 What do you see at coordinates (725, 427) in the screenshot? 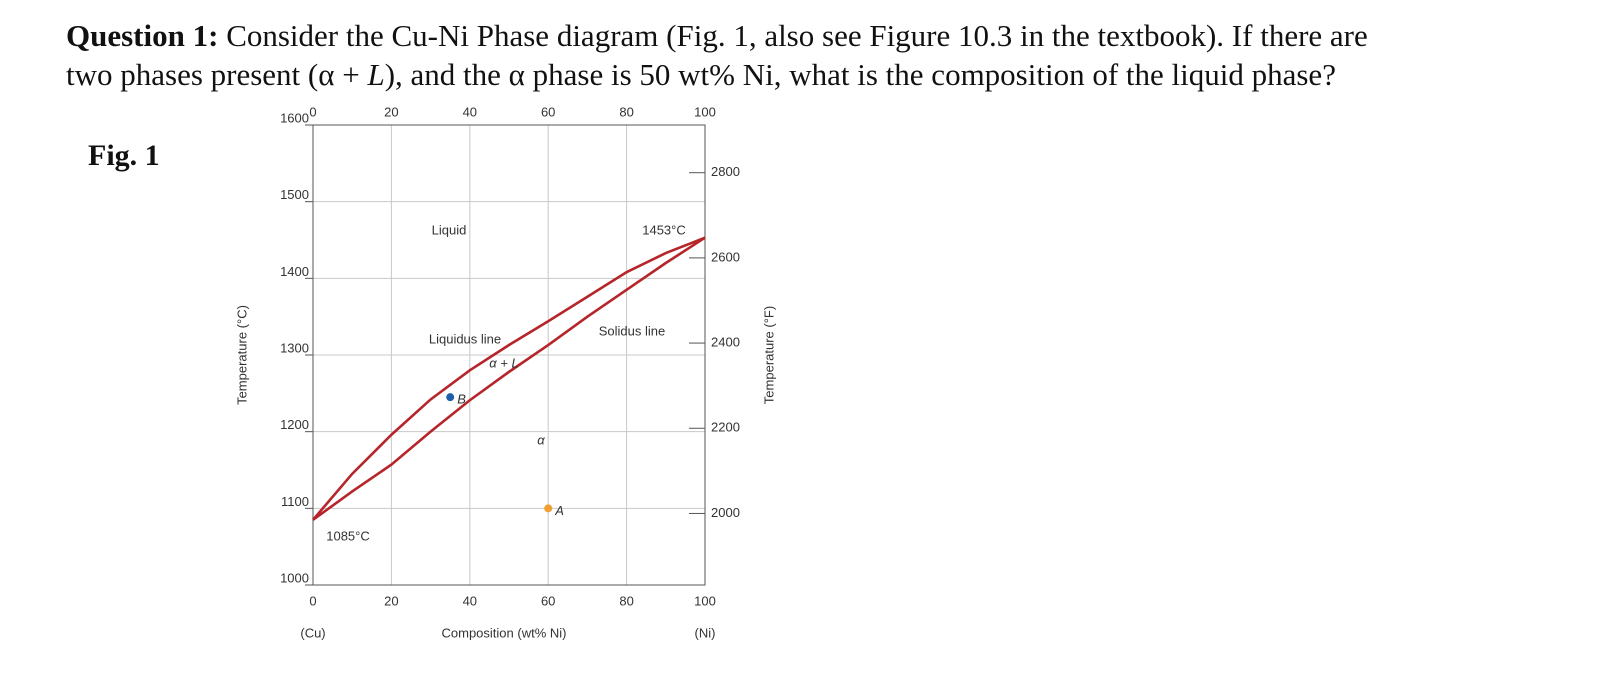
I see `y2-tick-label: 2200` at bounding box center [725, 427].